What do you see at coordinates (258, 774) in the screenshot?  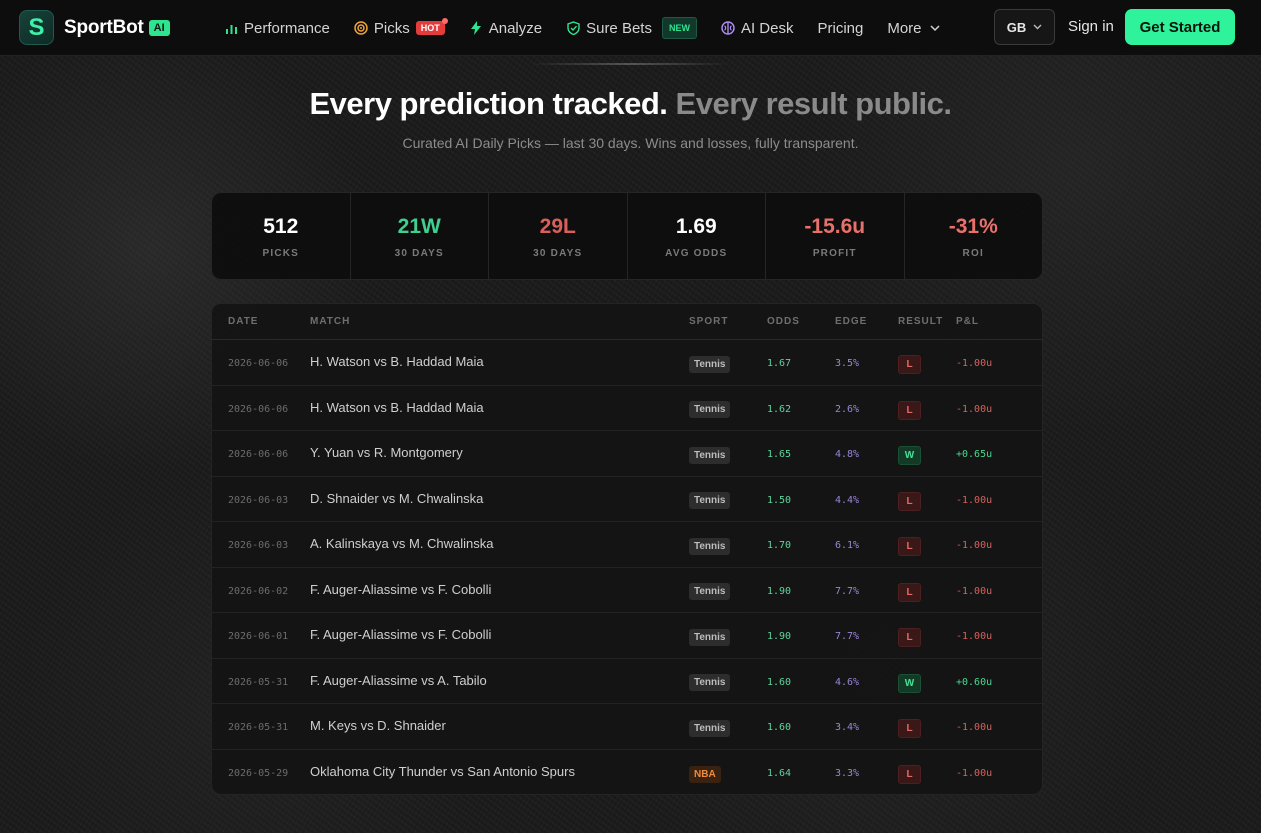 I see `row-date: 2026-05-29` at bounding box center [258, 774].